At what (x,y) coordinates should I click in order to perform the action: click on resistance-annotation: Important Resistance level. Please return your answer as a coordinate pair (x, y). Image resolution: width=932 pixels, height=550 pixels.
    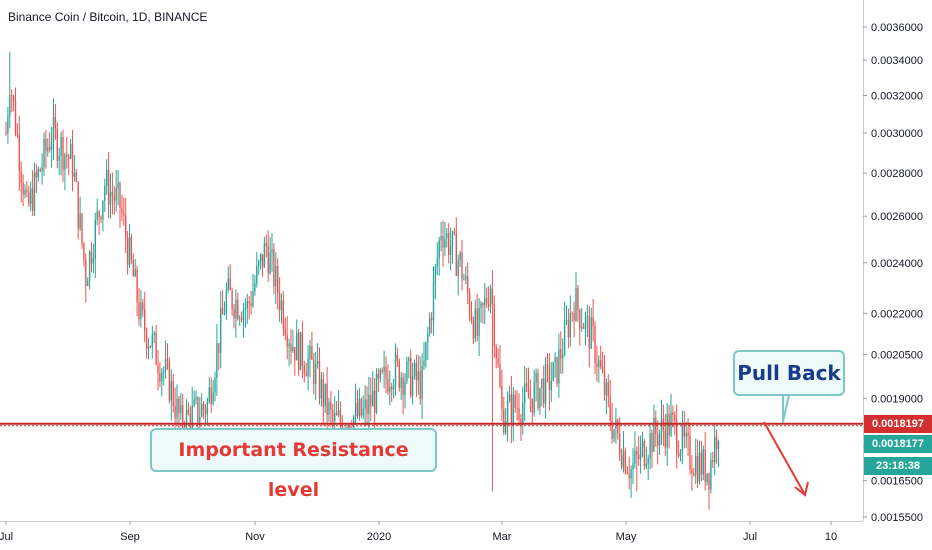
    Looking at the image, I should click on (293, 464).